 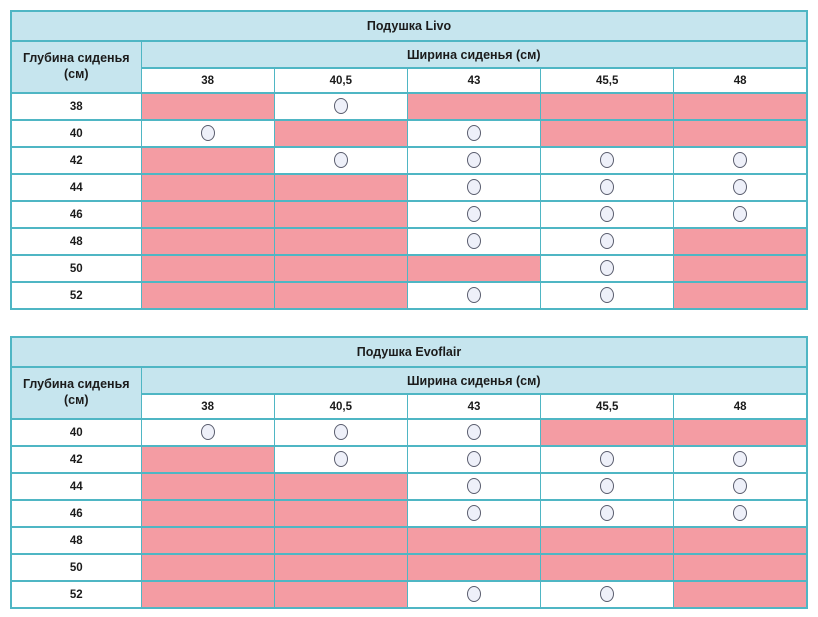 I want to click on table-row: 48, so click(x=409, y=241).